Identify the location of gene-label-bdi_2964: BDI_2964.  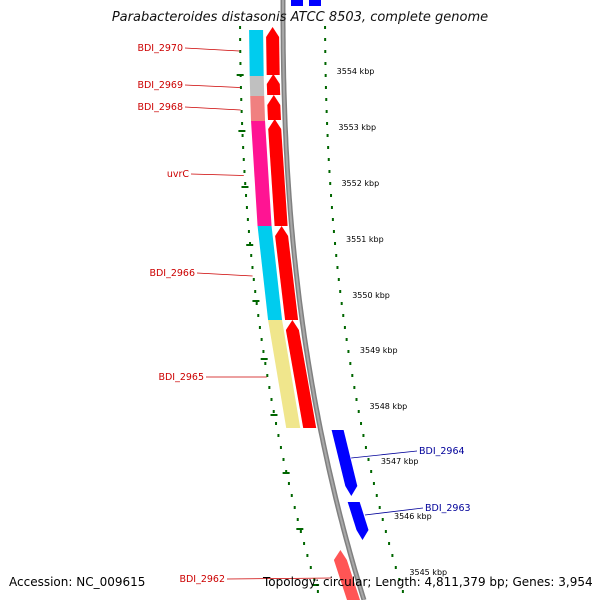
(442, 451).